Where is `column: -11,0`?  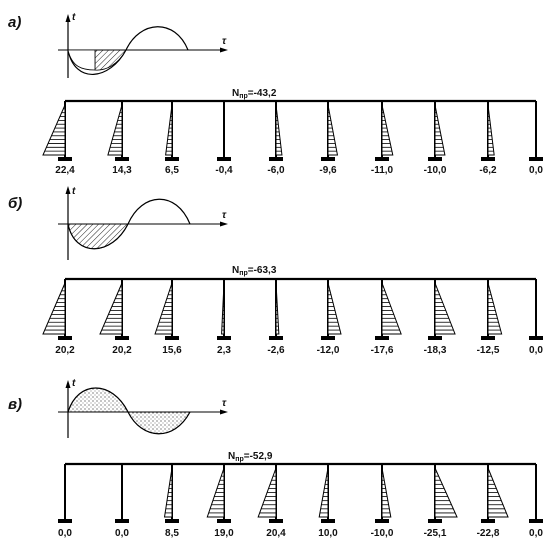 column: -11,0 is located at coordinates (382, 138).